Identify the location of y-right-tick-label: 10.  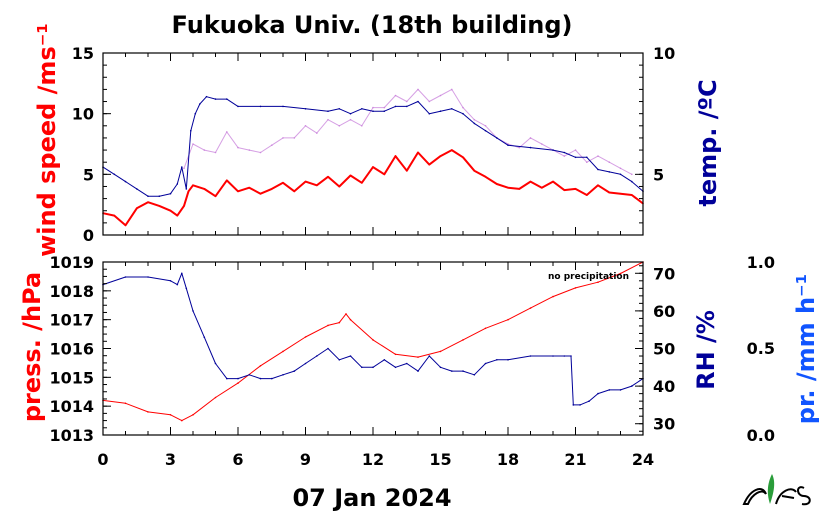
(664, 53).